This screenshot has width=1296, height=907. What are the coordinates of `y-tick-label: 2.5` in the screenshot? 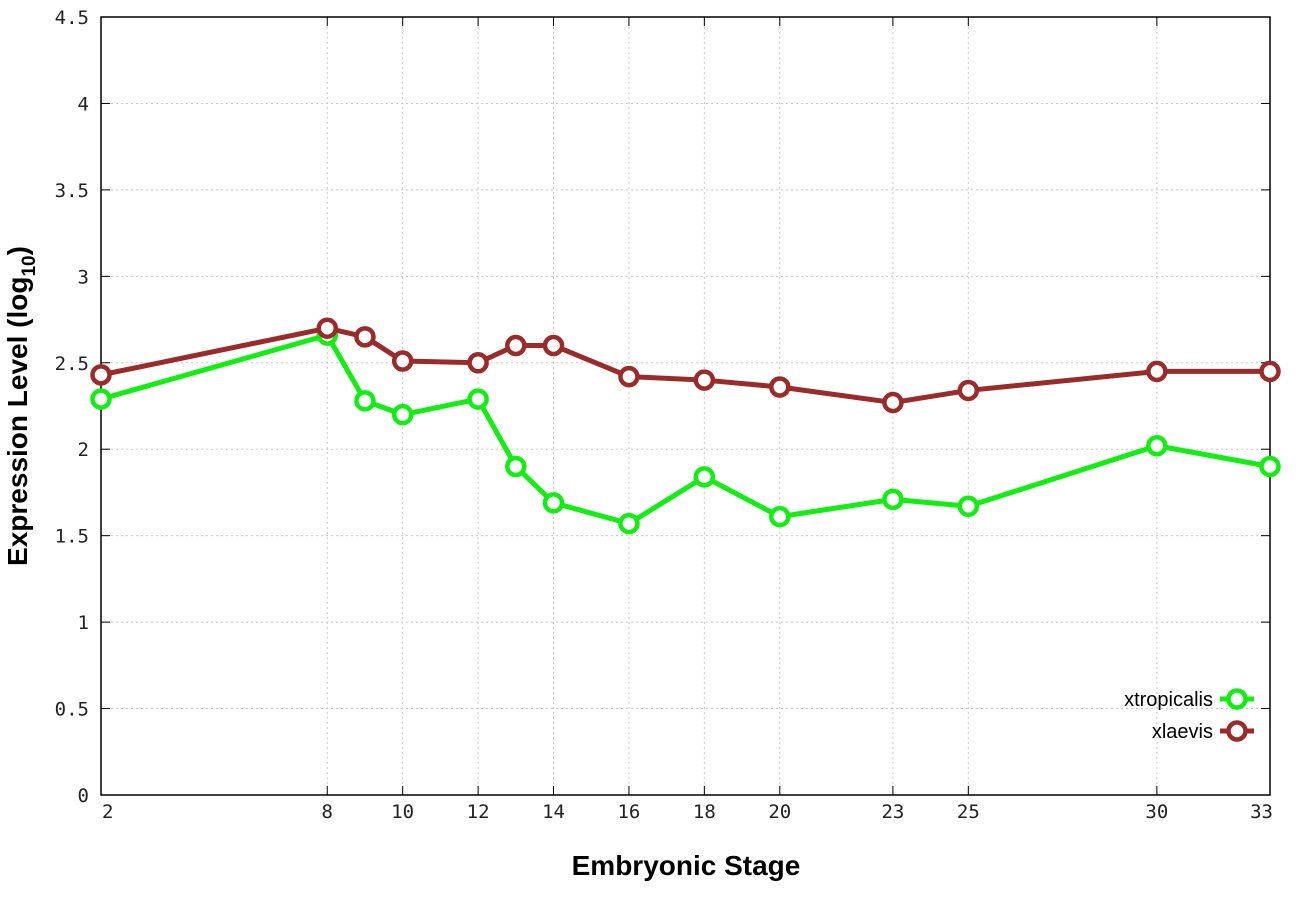 It's located at (72, 364).